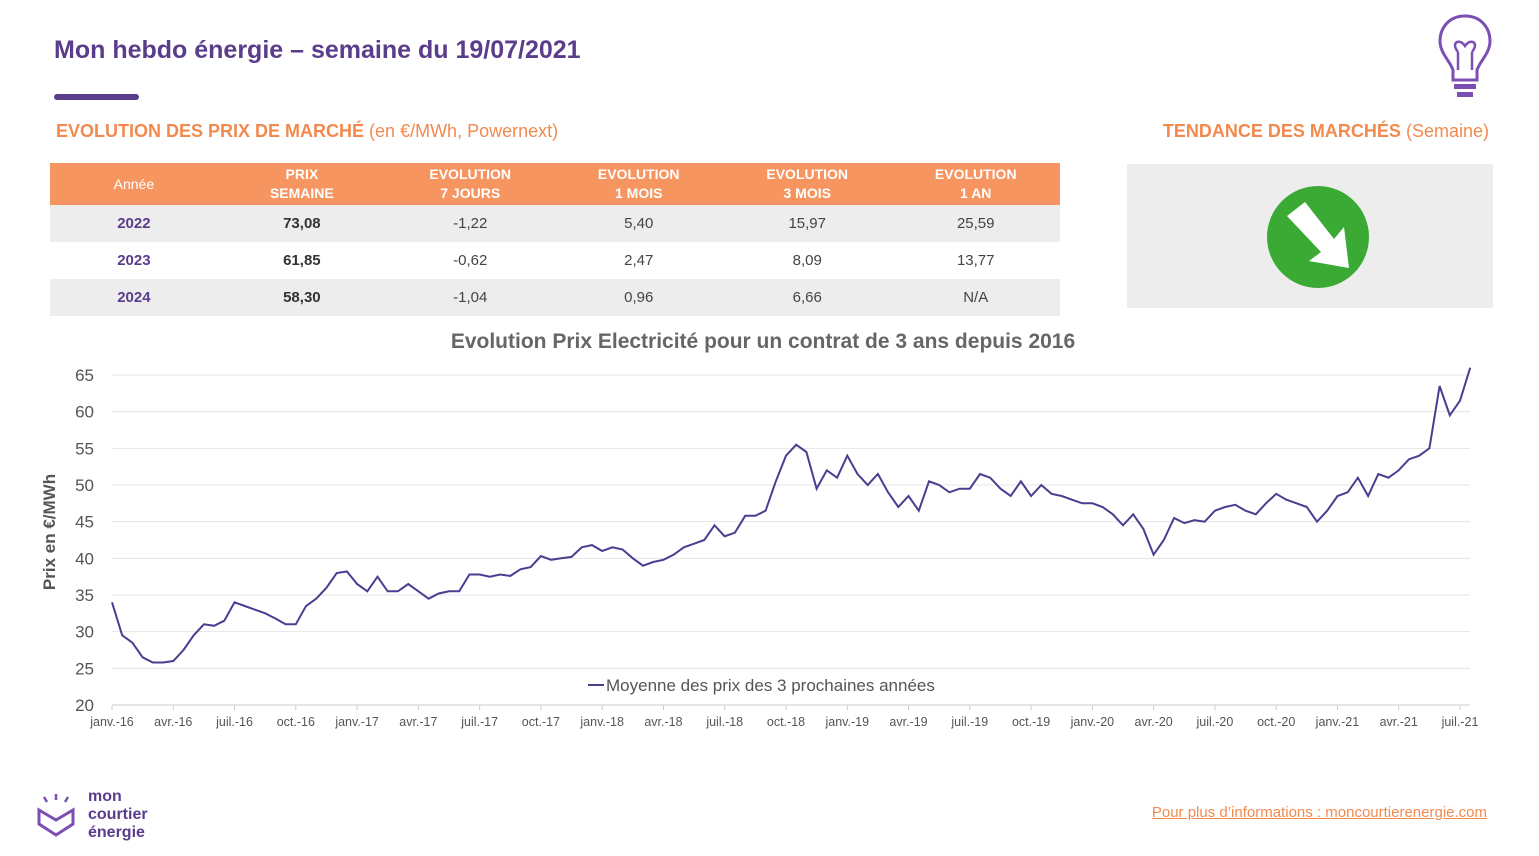 This screenshot has width=1539, height=856. Describe the element at coordinates (541, 722) in the screenshot. I see `x-tick-label: oct.-17` at that location.